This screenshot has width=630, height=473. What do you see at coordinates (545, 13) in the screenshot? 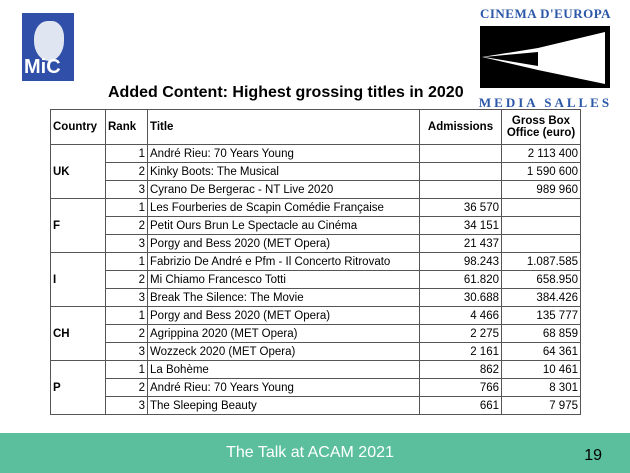
I see `cinema-deuropa-text: CINEMA D'EUROPA` at bounding box center [545, 13].